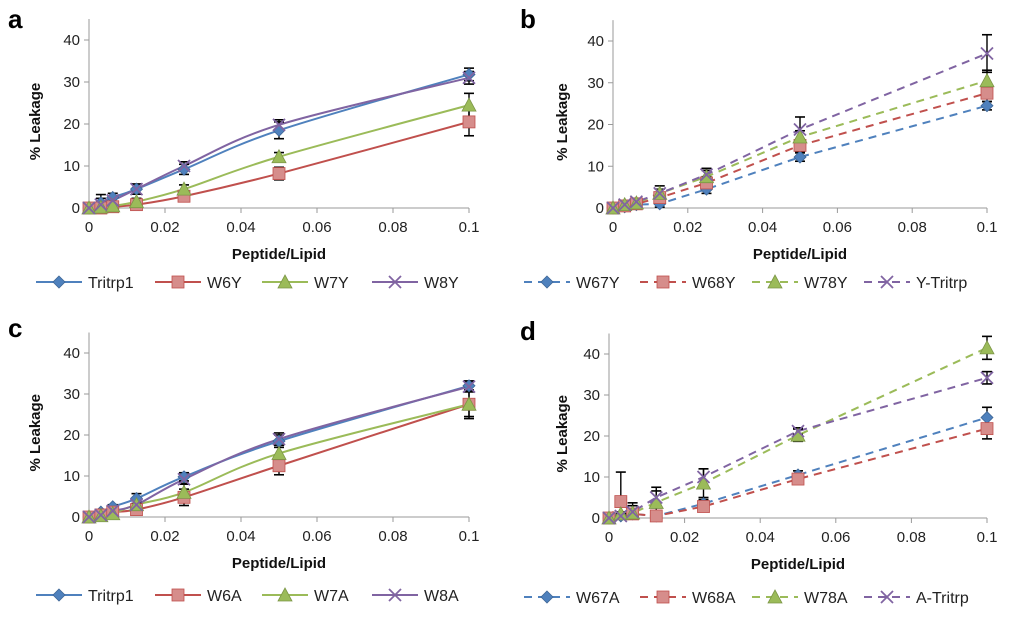 The width and height of the screenshot is (1024, 619). Describe the element at coordinates (572, 283) in the screenshot. I see `legend-item-w67y: W67Y` at that location.